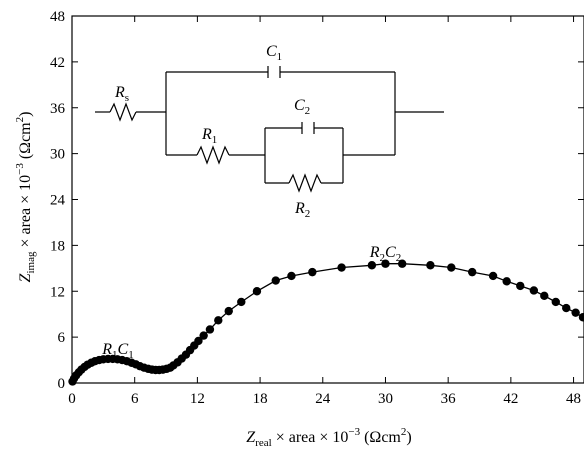 The image size is (584, 449). I want to click on x-tick-label: 18, so click(260, 399).